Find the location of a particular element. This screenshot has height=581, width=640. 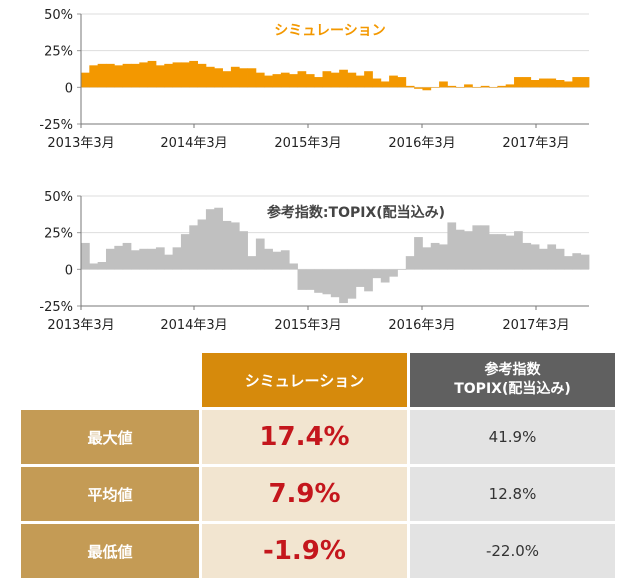

topix-ytick-label: 25% is located at coordinates (58, 234).